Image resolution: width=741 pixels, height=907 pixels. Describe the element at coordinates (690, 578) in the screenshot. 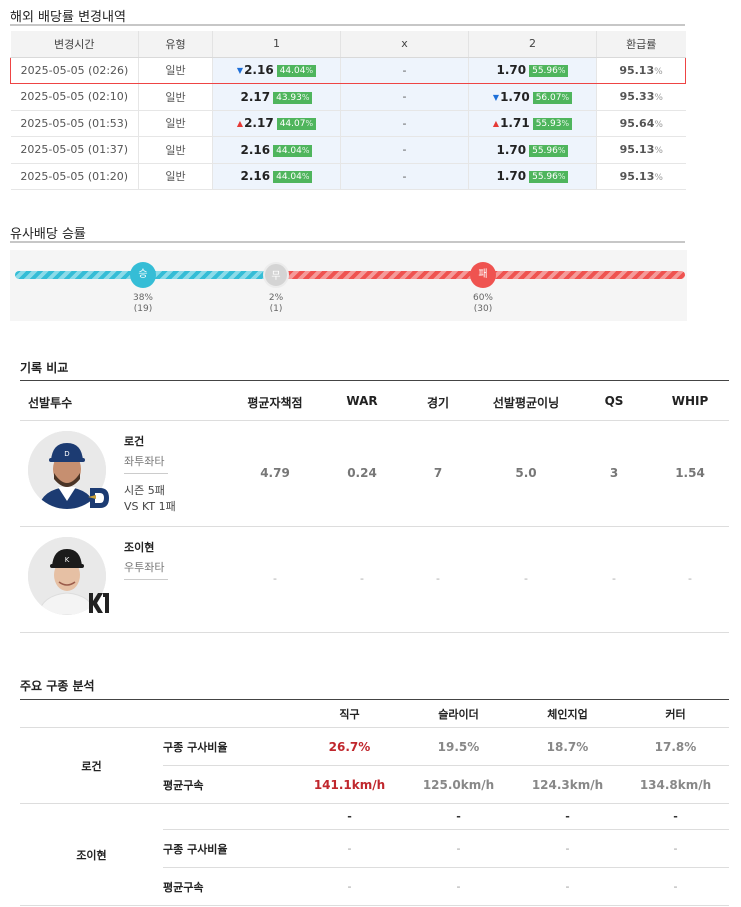

I see `stat-whip: -` at that location.